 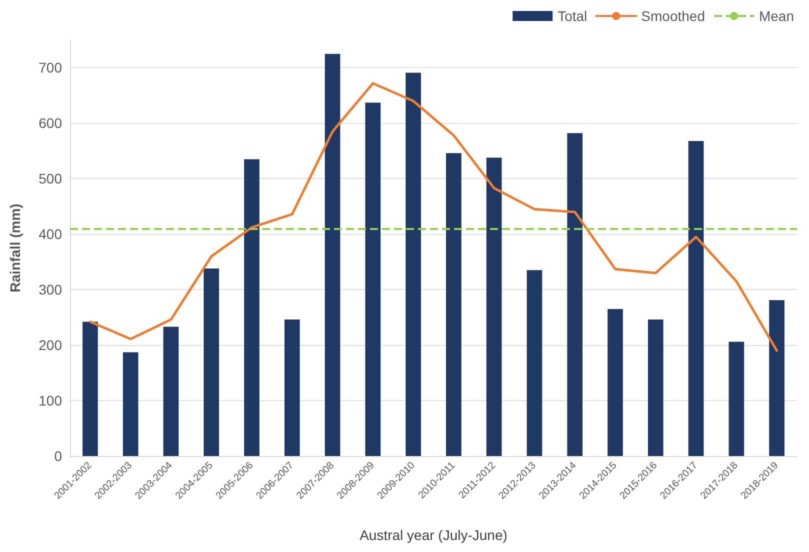 I want to click on legend-label: Smoothed, so click(x=673, y=16).